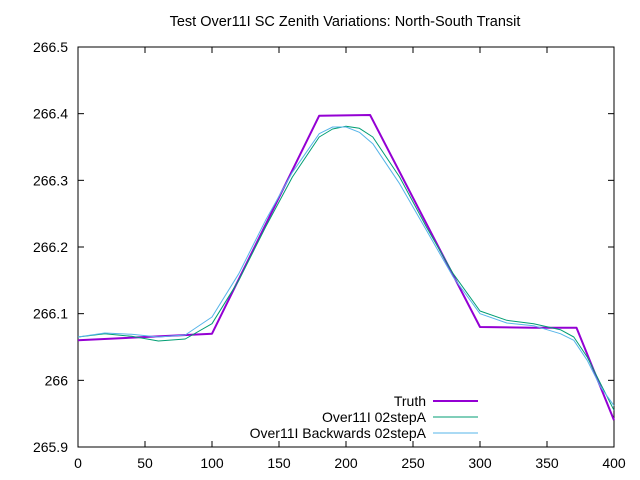 The width and height of the screenshot is (640, 480). Describe the element at coordinates (145, 463) in the screenshot. I see `x-tick-label: 50` at that location.